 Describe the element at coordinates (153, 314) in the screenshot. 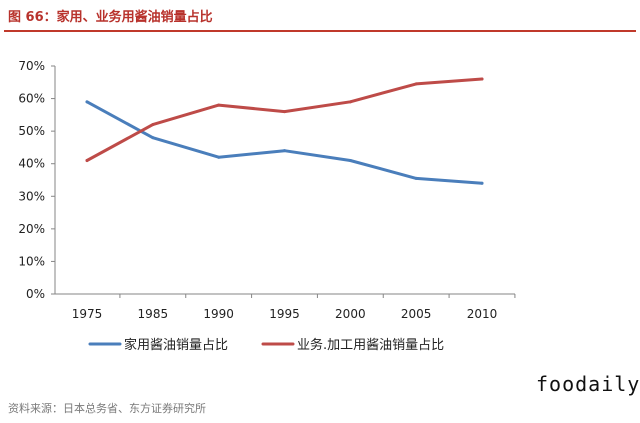

I see `x-tick-label: 1985` at that location.